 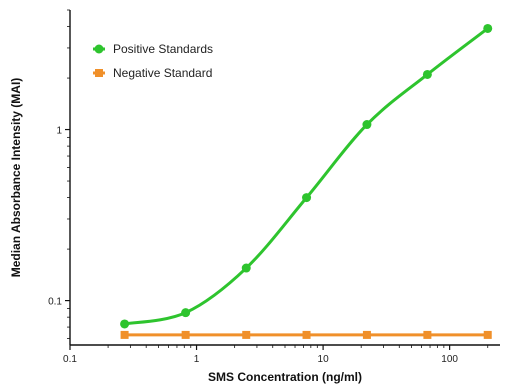 I want to click on legend-label: Negative Standard, so click(x=162, y=73).